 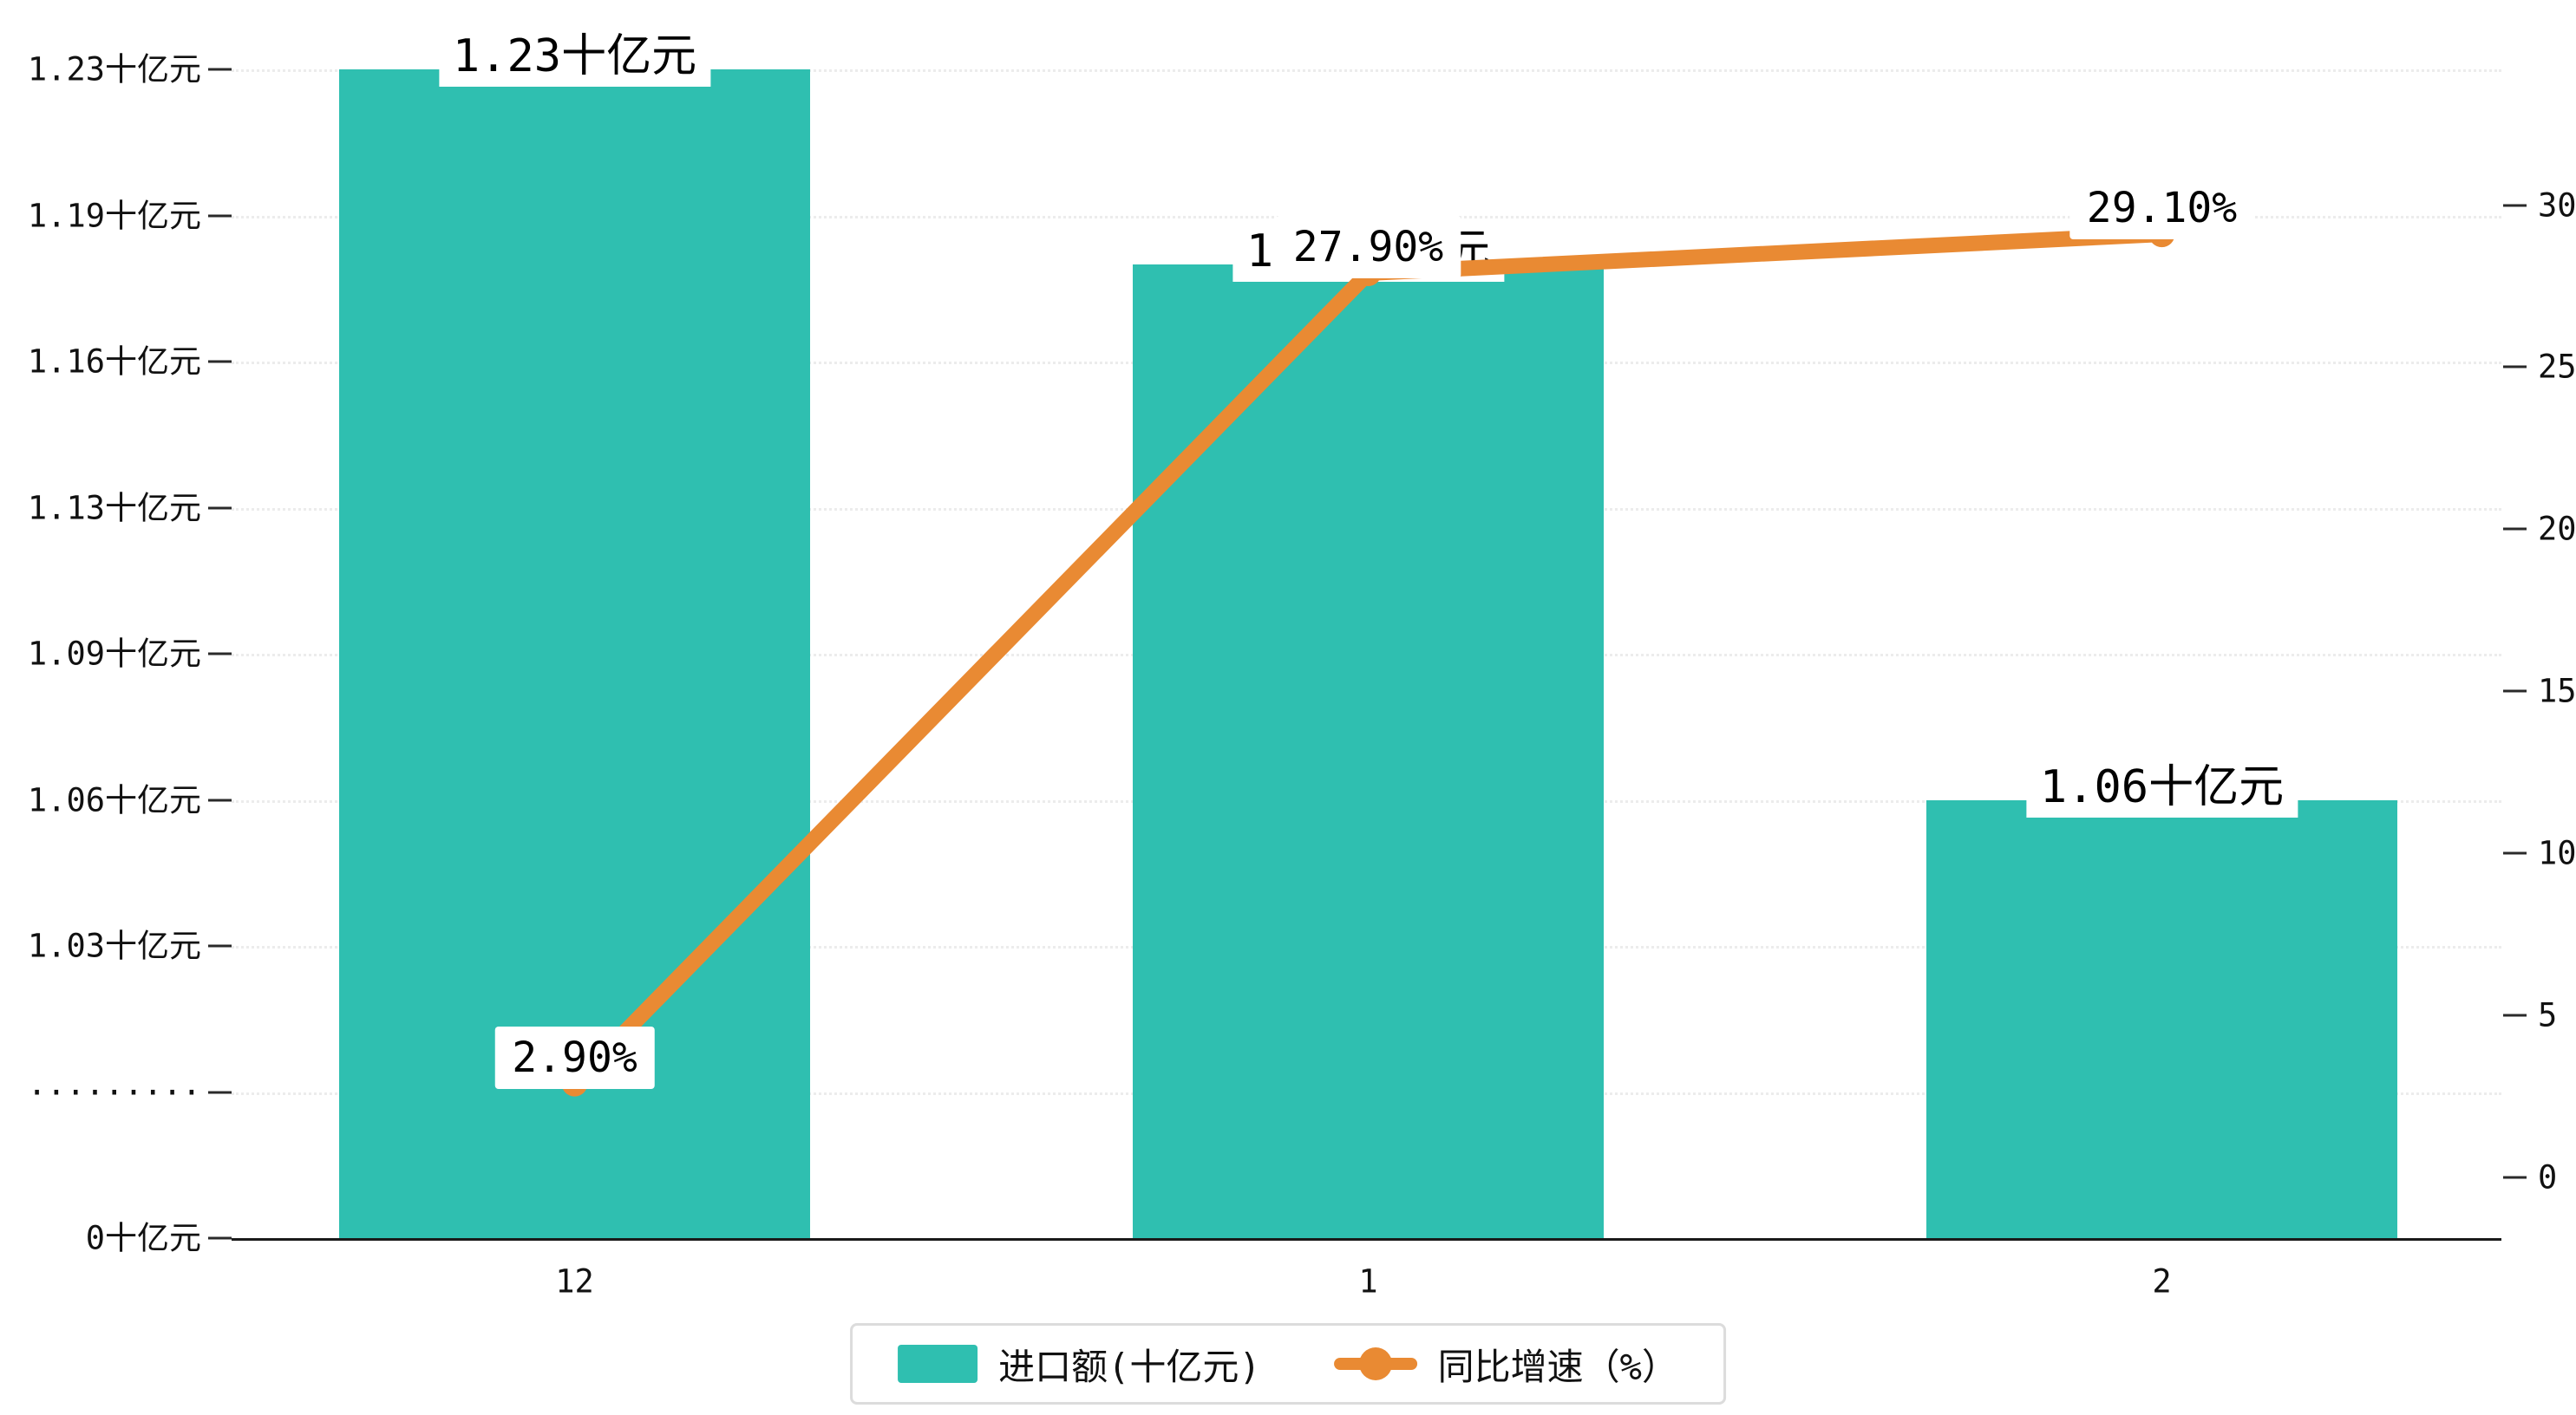 What do you see at coordinates (1366, 1239) in the screenshot?
I see `x-axis-line` at bounding box center [1366, 1239].